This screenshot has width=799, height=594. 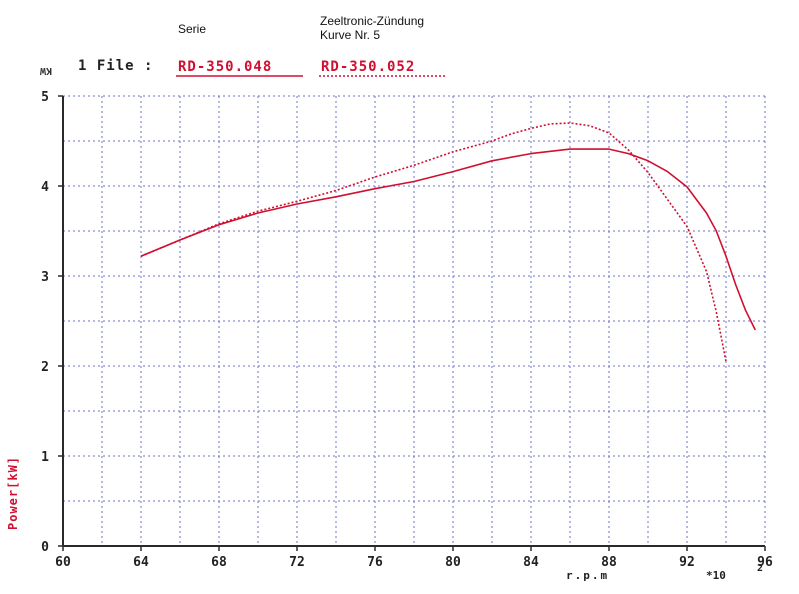 I want to click on y-axis-label: Power[kW], so click(x=13, y=492).